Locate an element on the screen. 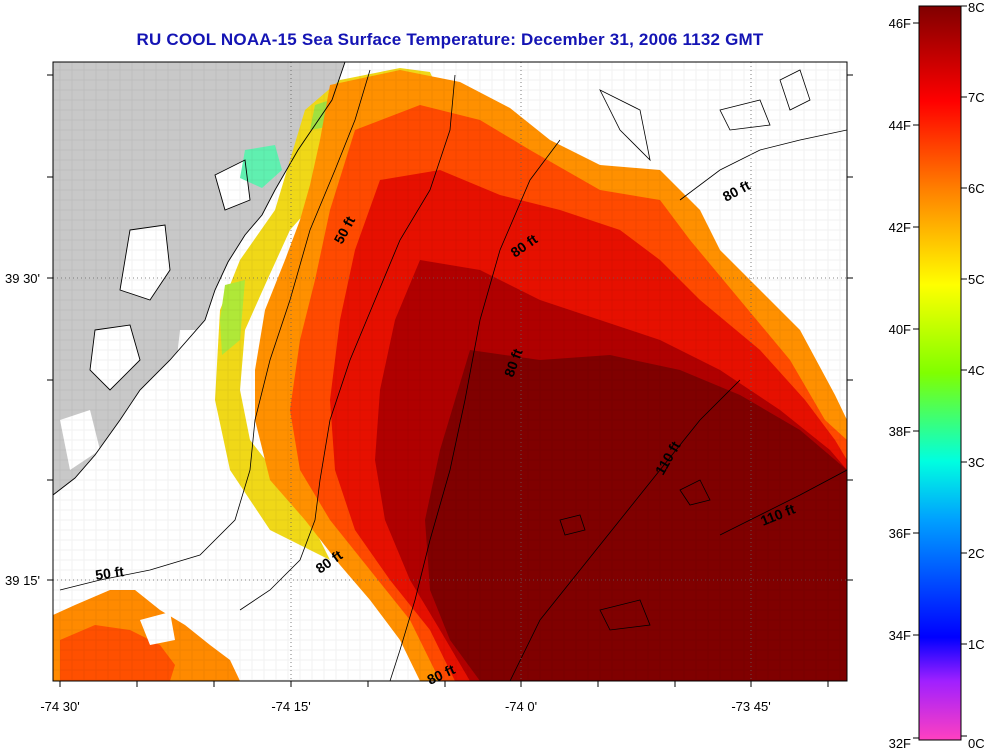  c-label: 6C is located at coordinates (976, 188).